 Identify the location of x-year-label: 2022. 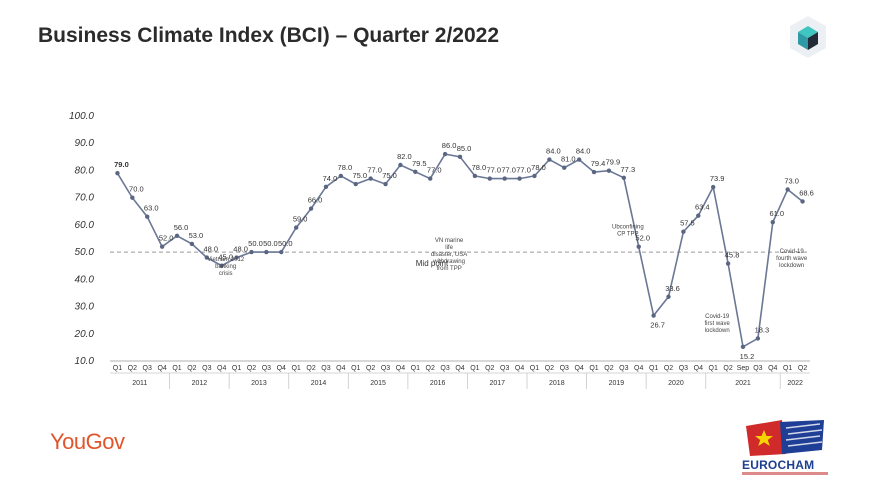
(795, 383).